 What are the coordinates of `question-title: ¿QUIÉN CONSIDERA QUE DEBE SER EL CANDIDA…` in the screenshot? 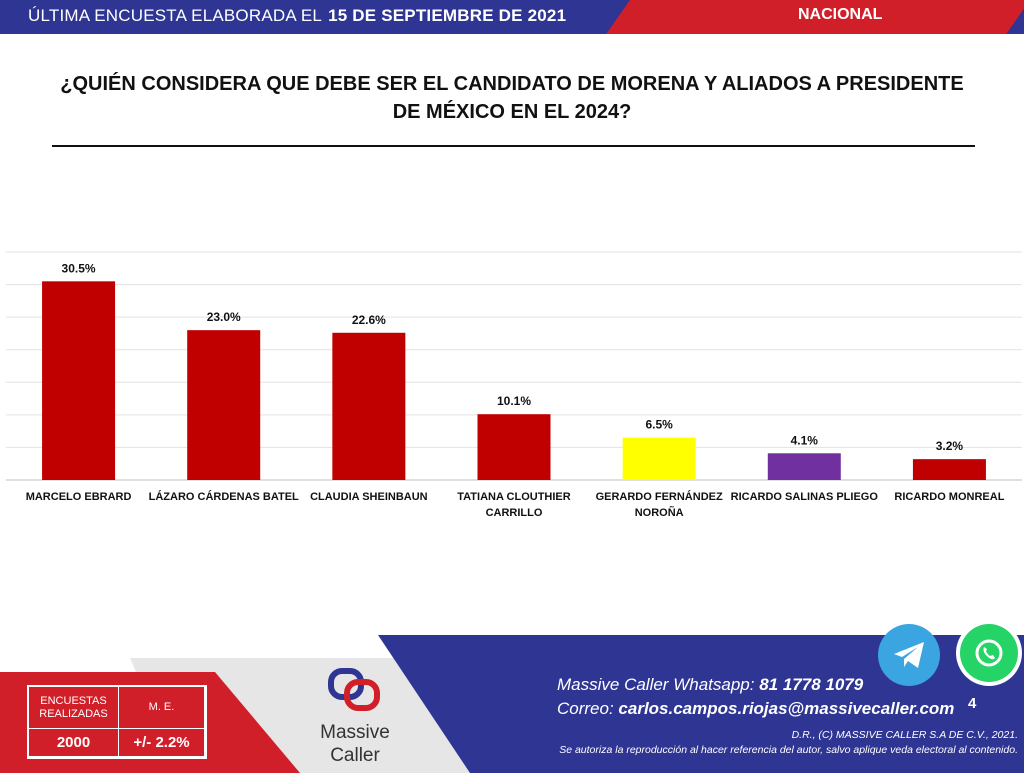 It's located at (512, 98).